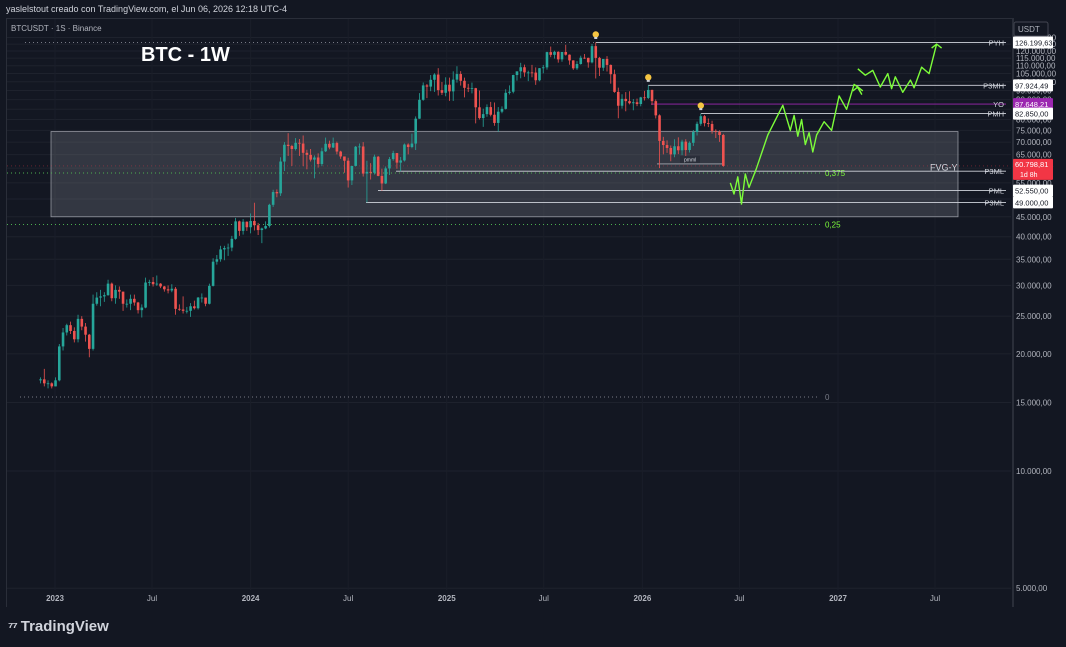 Image resolution: width=1066 pixels, height=647 pixels. I want to click on currency-label: USDT, so click(1029, 29).